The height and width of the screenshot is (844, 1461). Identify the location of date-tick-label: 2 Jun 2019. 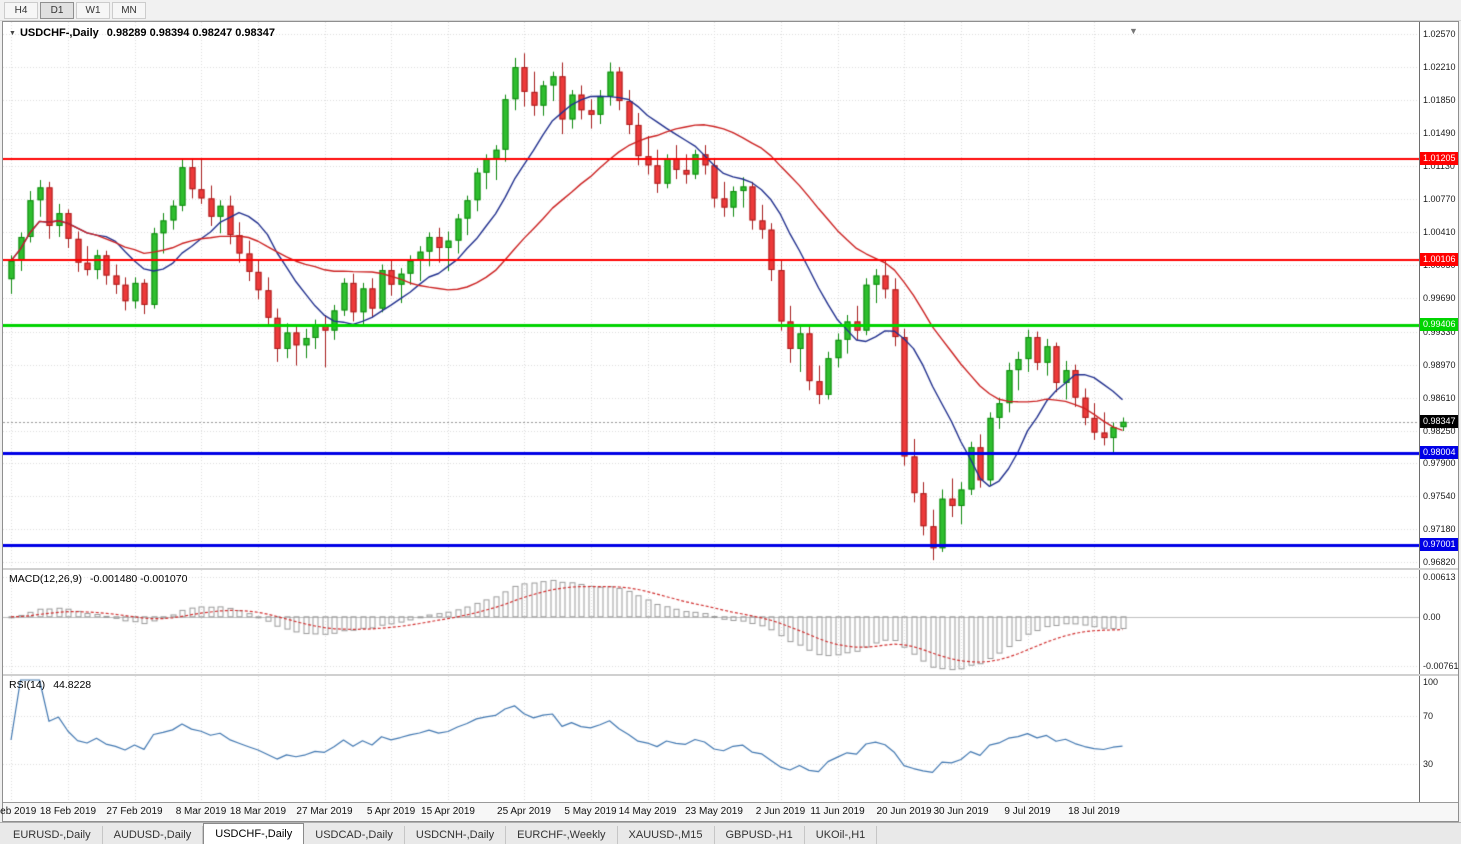
(780, 811).